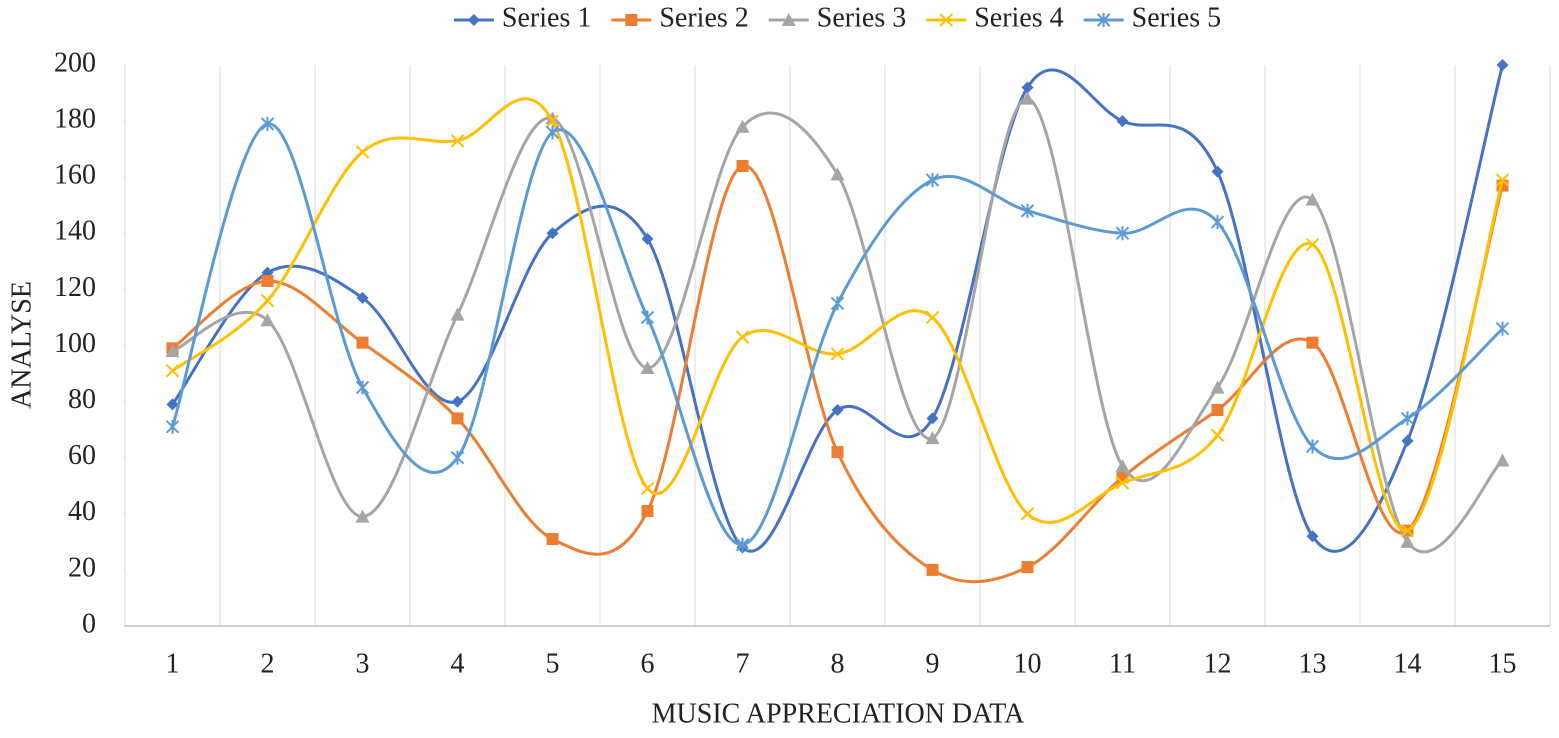 Image resolution: width=1559 pixels, height=738 pixels. I want to click on x-tick-label: 3, so click(363, 663).